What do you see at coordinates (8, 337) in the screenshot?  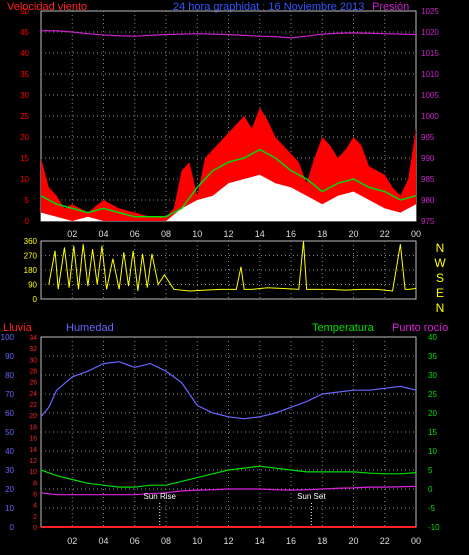 I see `rain-tick-label: 100` at bounding box center [8, 337].